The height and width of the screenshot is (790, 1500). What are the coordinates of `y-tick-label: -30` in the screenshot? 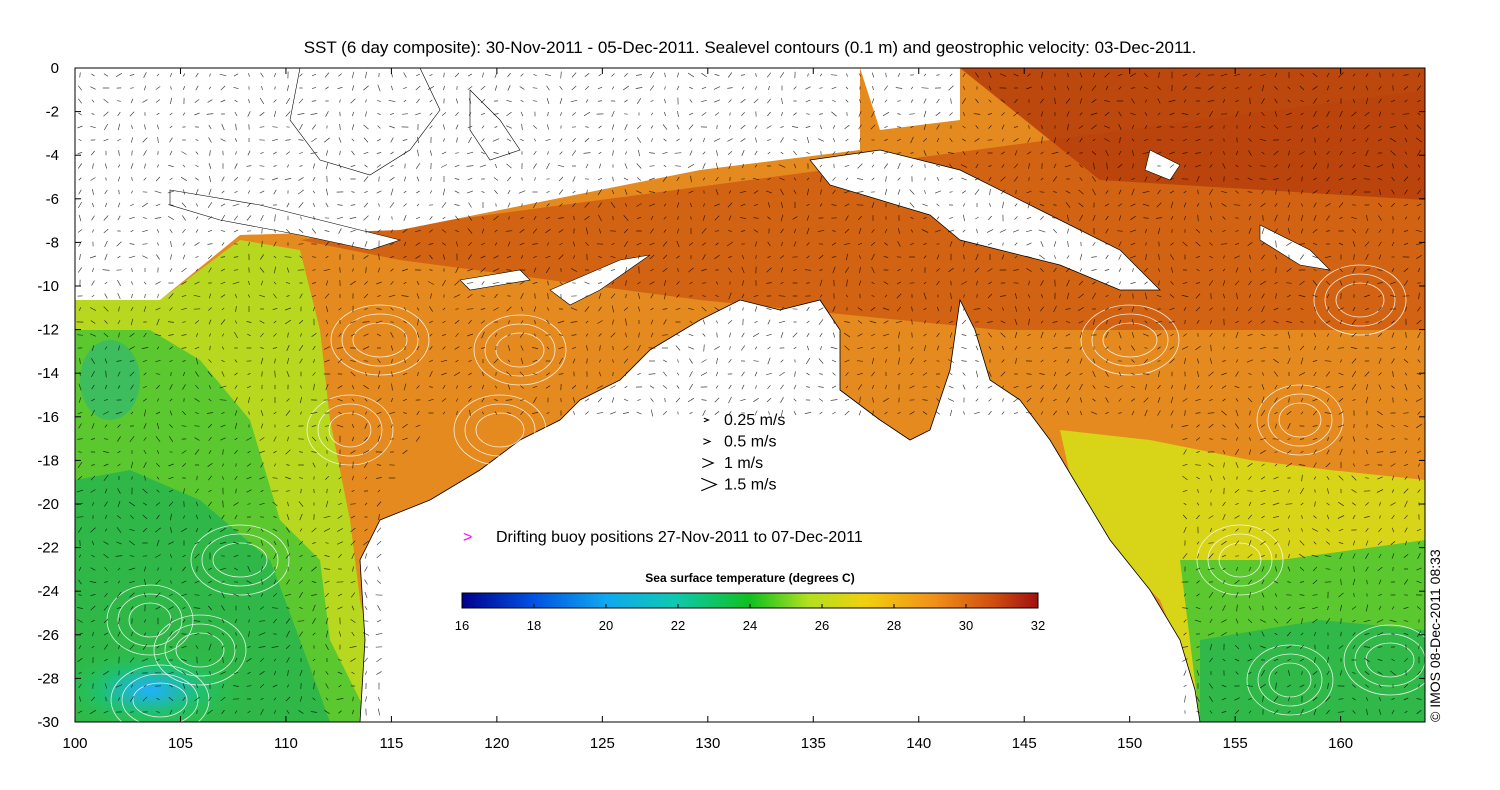 It's located at (48, 722).